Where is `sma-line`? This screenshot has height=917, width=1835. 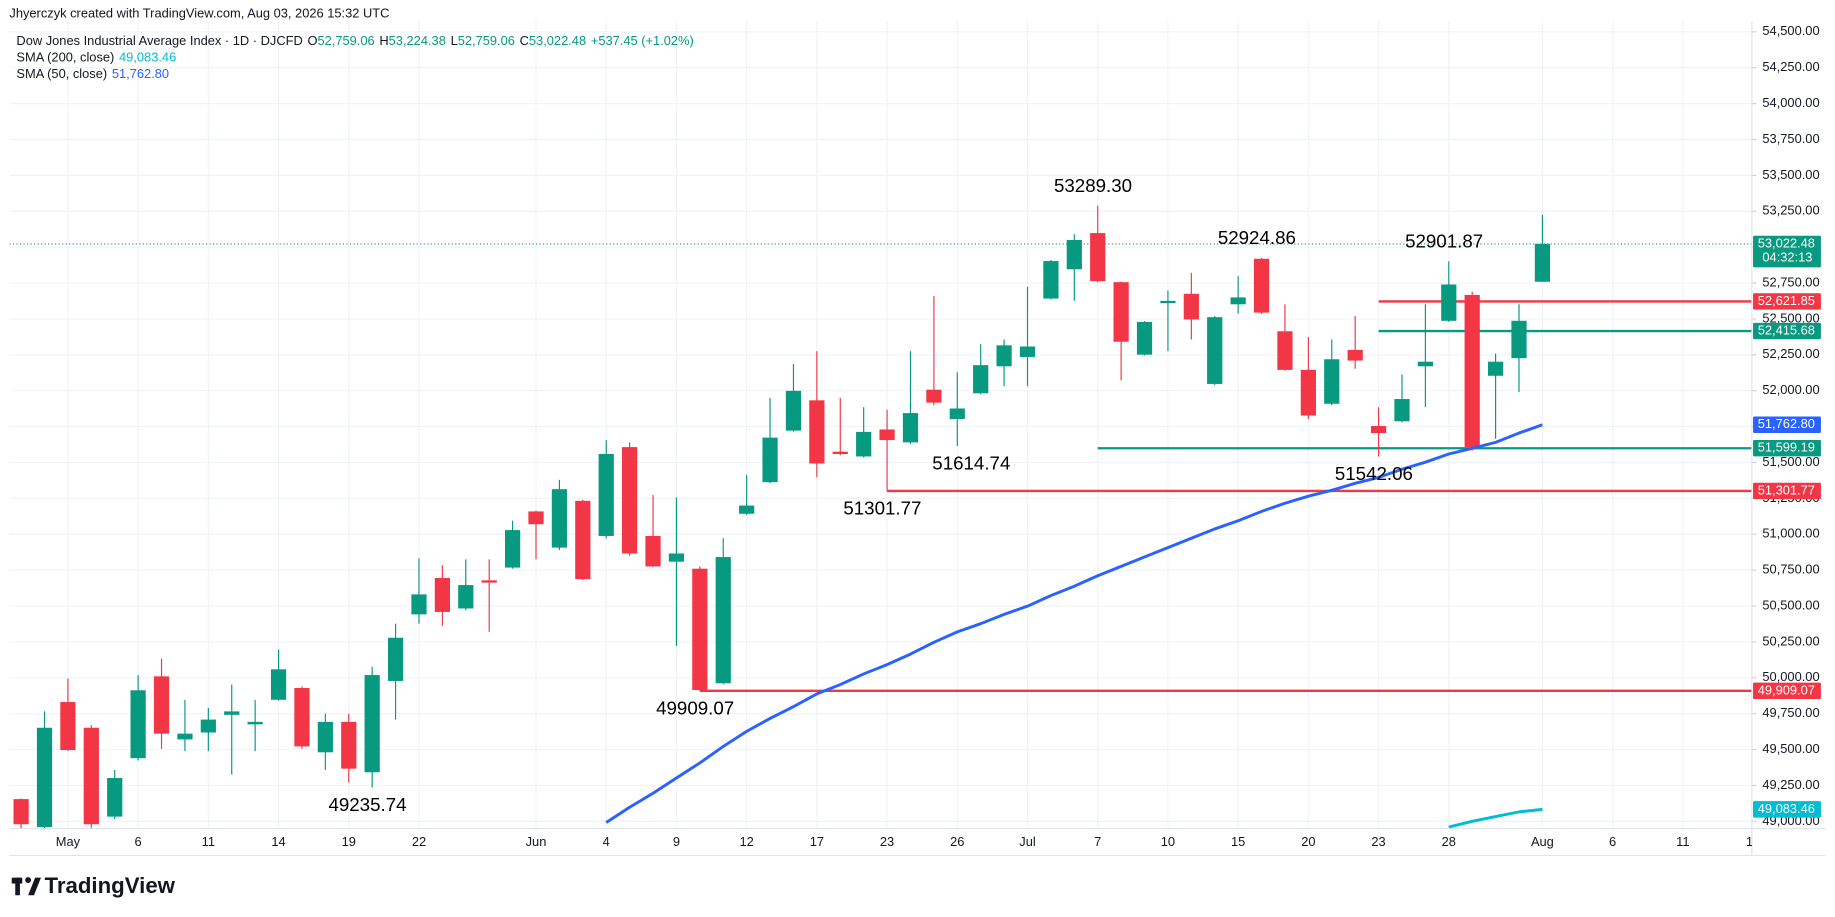
sma-line is located at coordinates (1495, 818).